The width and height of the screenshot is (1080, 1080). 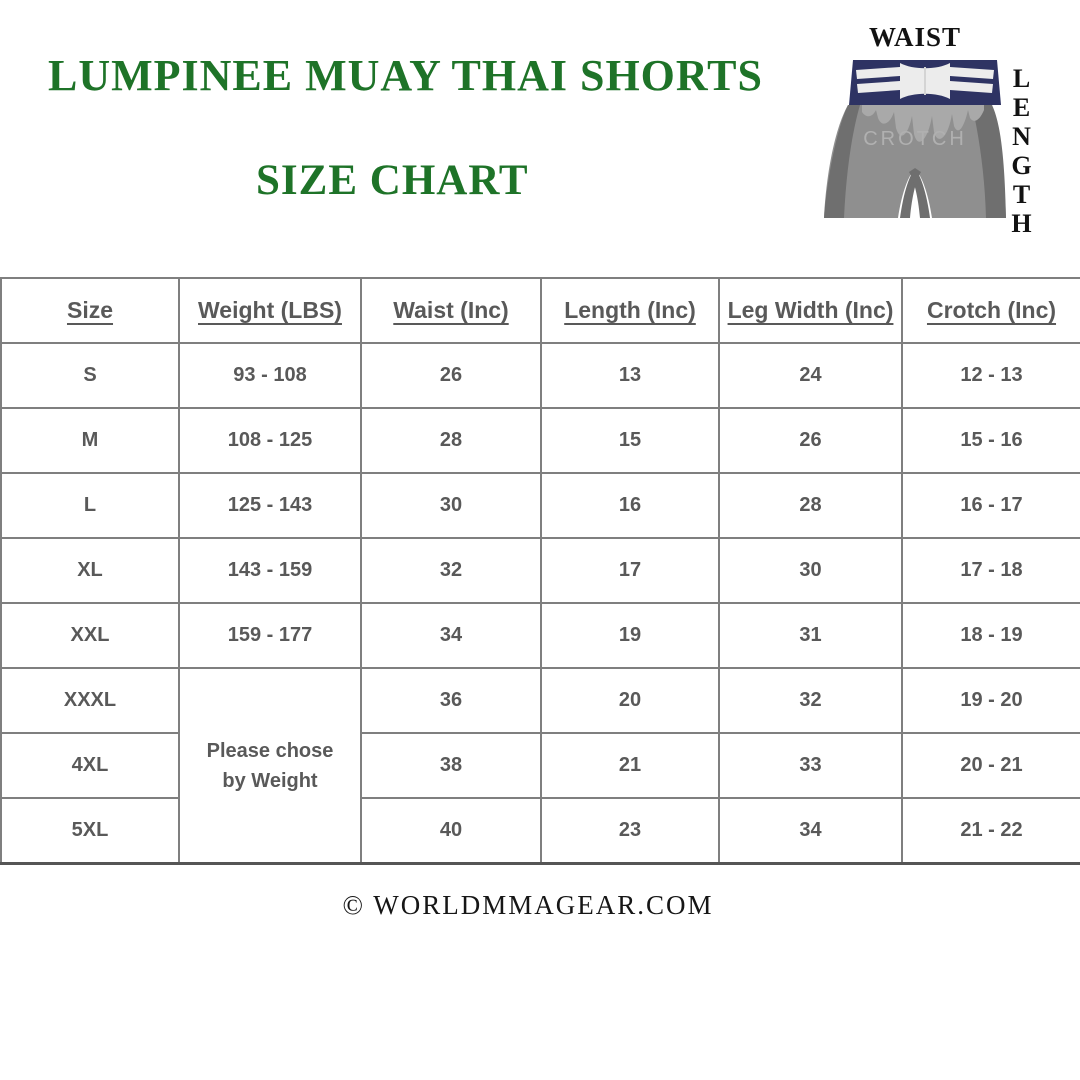 I want to click on cell-length: 19, so click(x=630, y=635).